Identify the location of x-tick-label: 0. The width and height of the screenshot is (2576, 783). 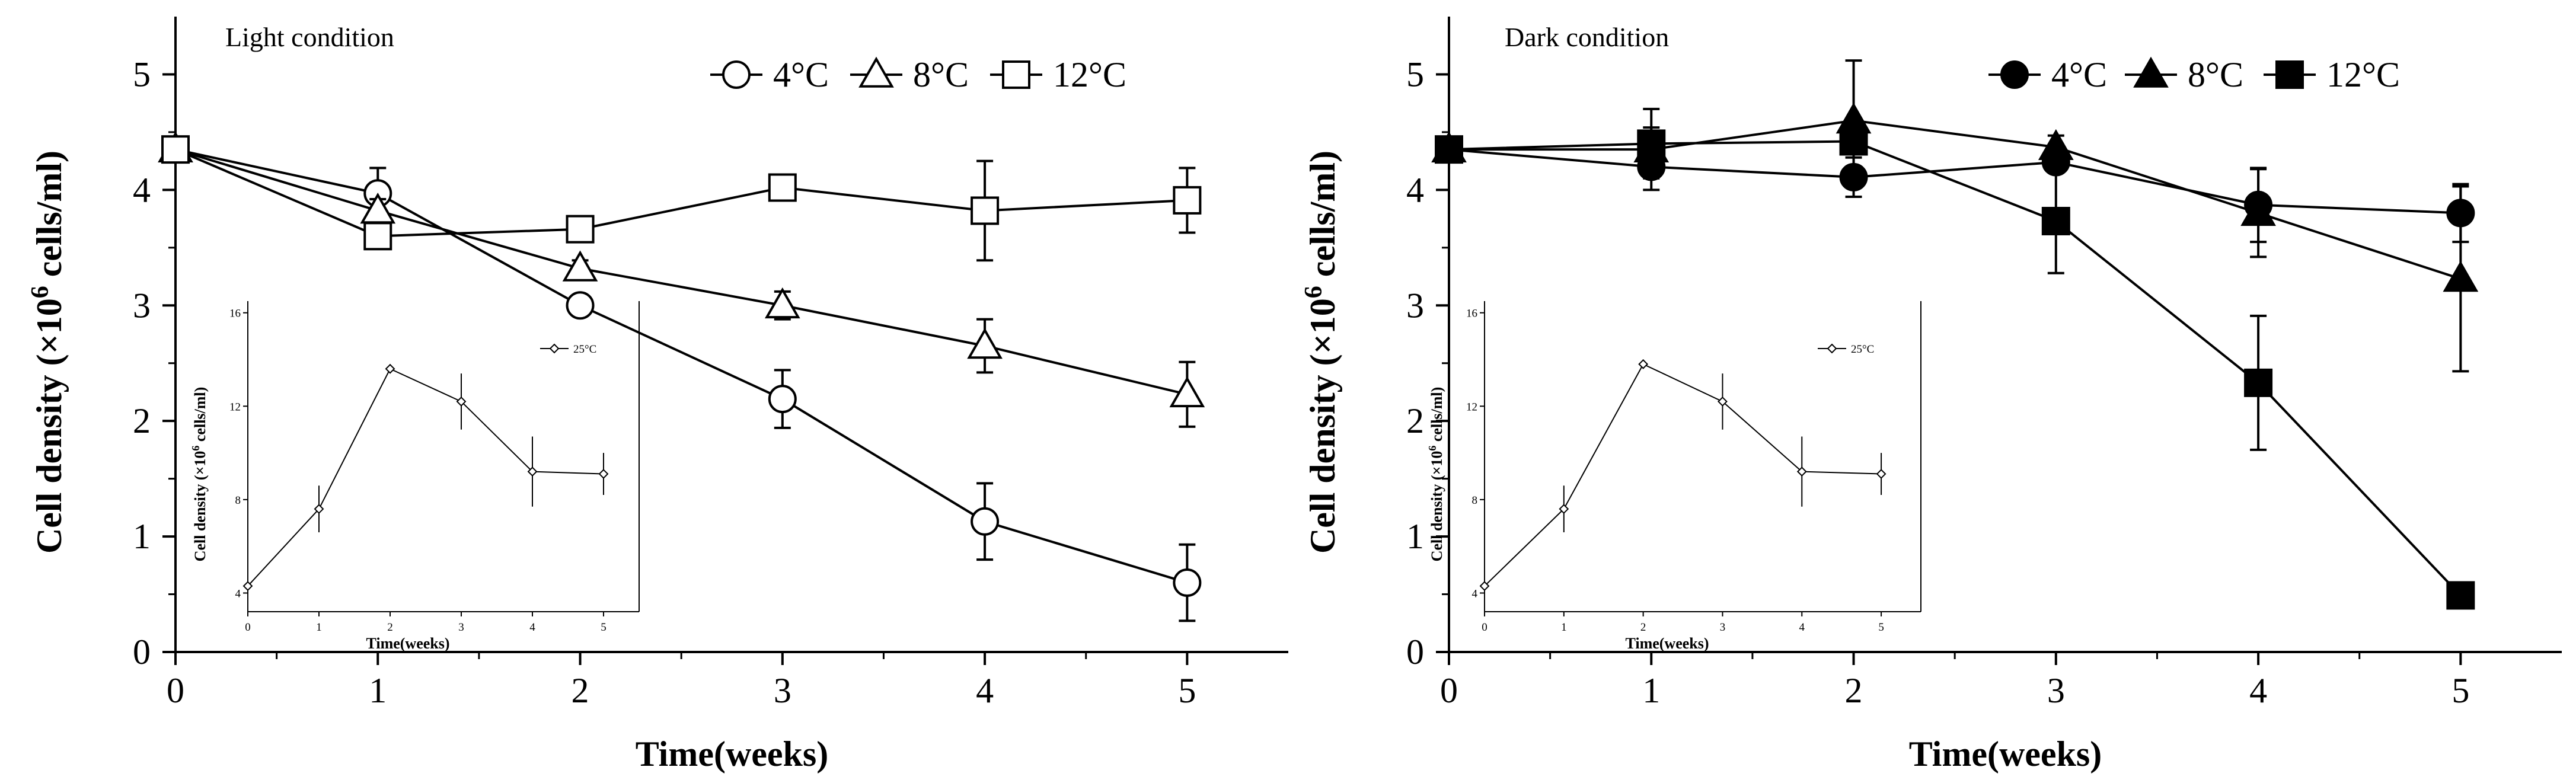
(175, 690).